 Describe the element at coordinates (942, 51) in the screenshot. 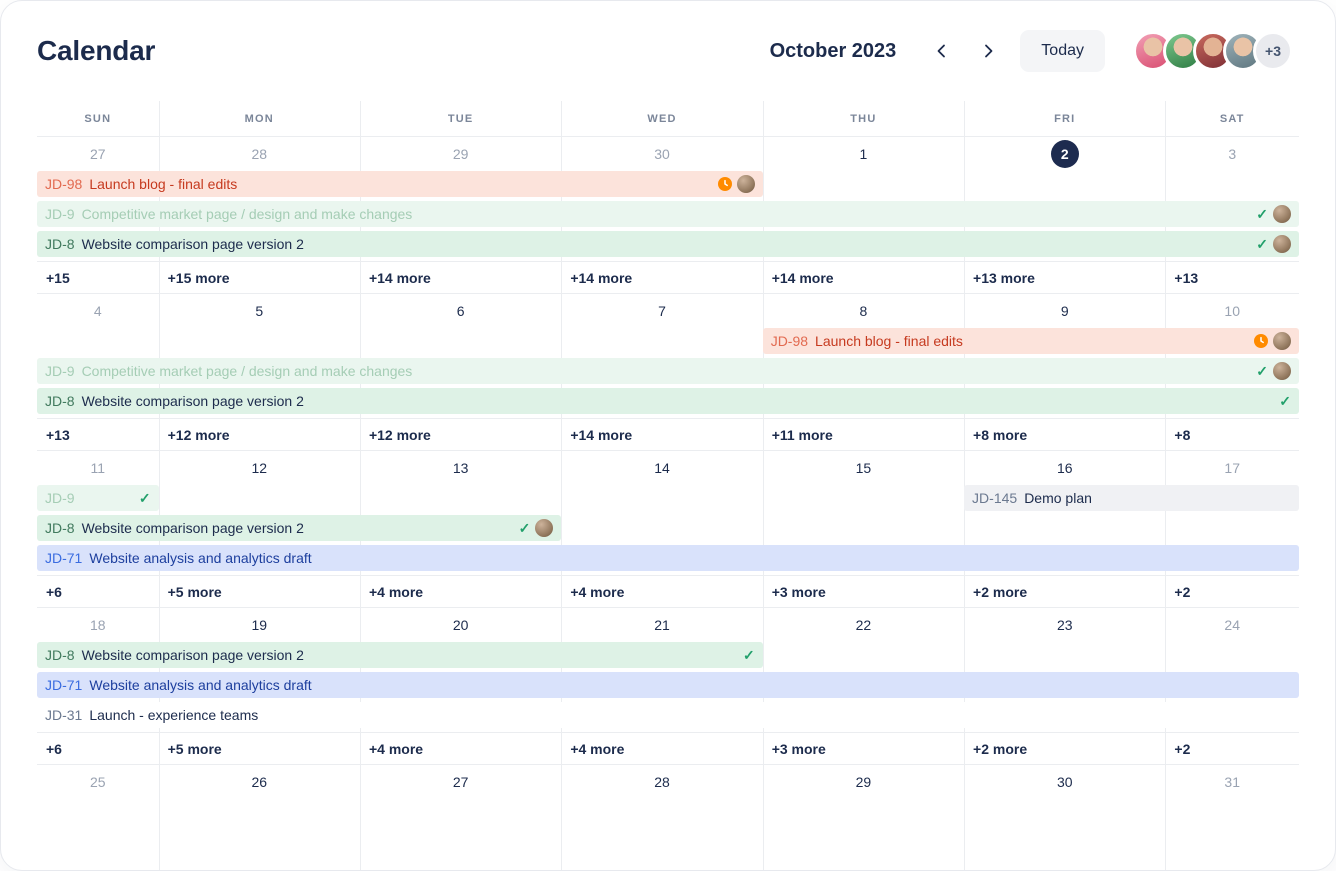

I see `prev-month-button` at that location.